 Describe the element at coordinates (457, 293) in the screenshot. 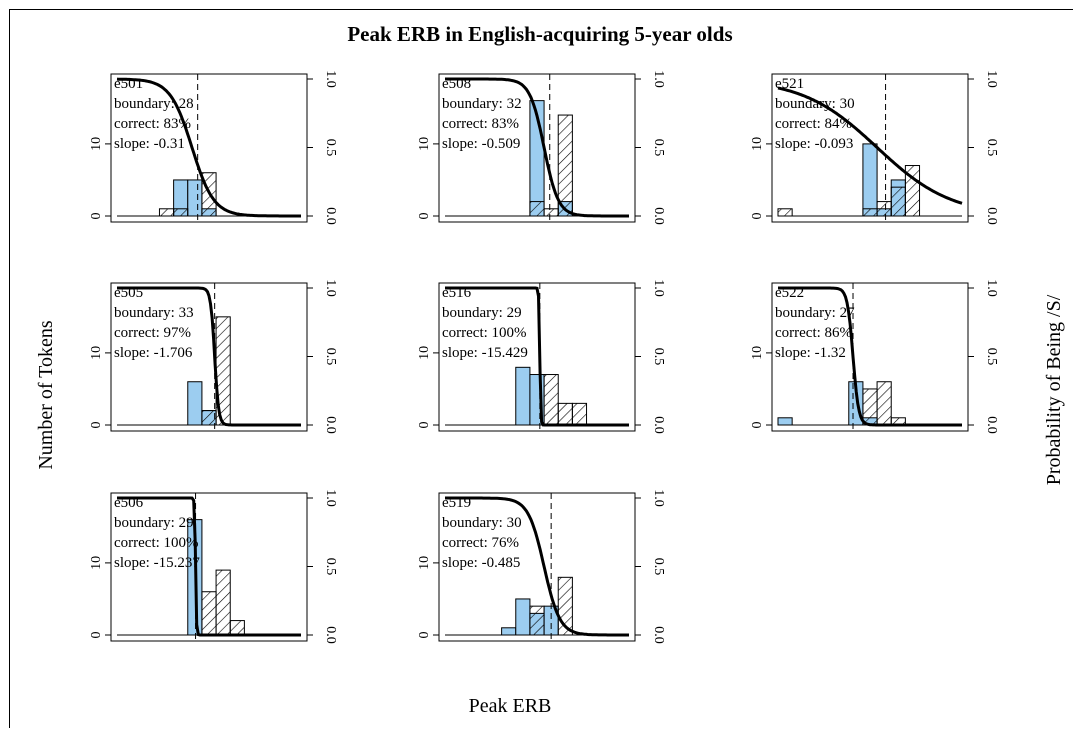

I see `panel-id-label: e516` at that location.